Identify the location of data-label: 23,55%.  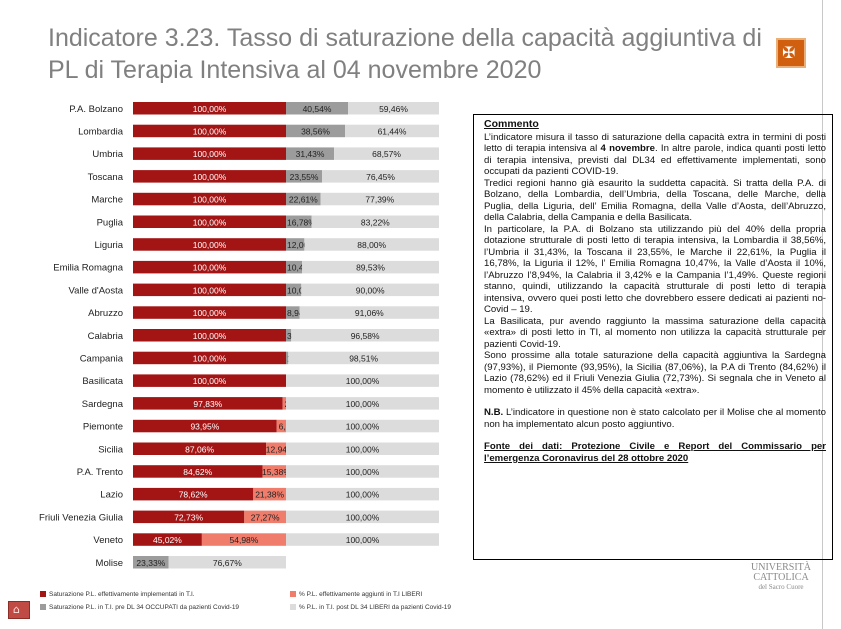
(304, 177).